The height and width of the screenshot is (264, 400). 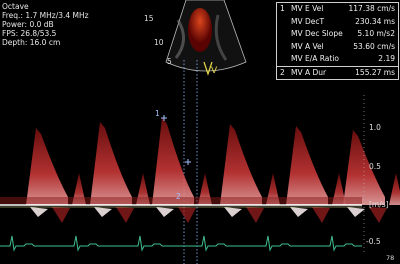 I want to click on depth-mark: 10, so click(x=159, y=42).